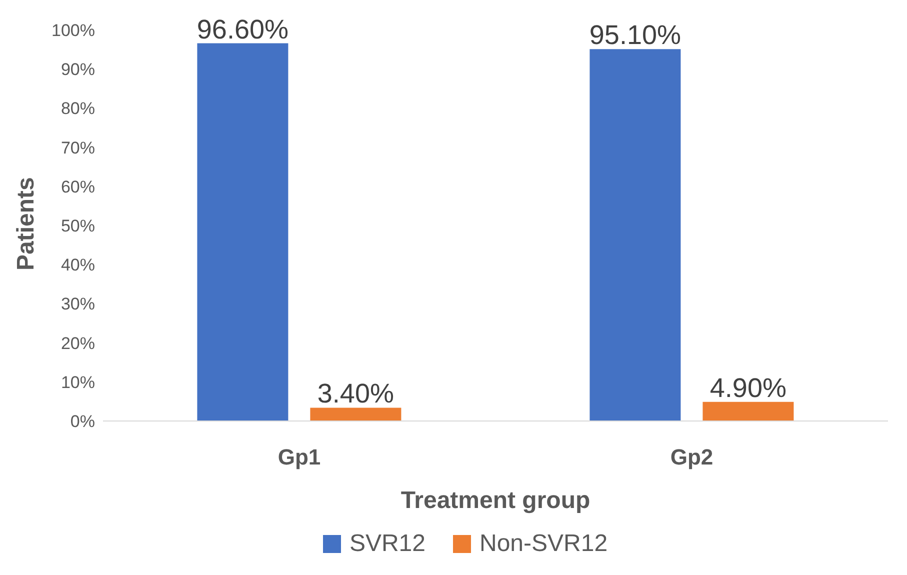 This screenshot has width=907, height=575. I want to click on y-tick-label: 60%, so click(77, 186).